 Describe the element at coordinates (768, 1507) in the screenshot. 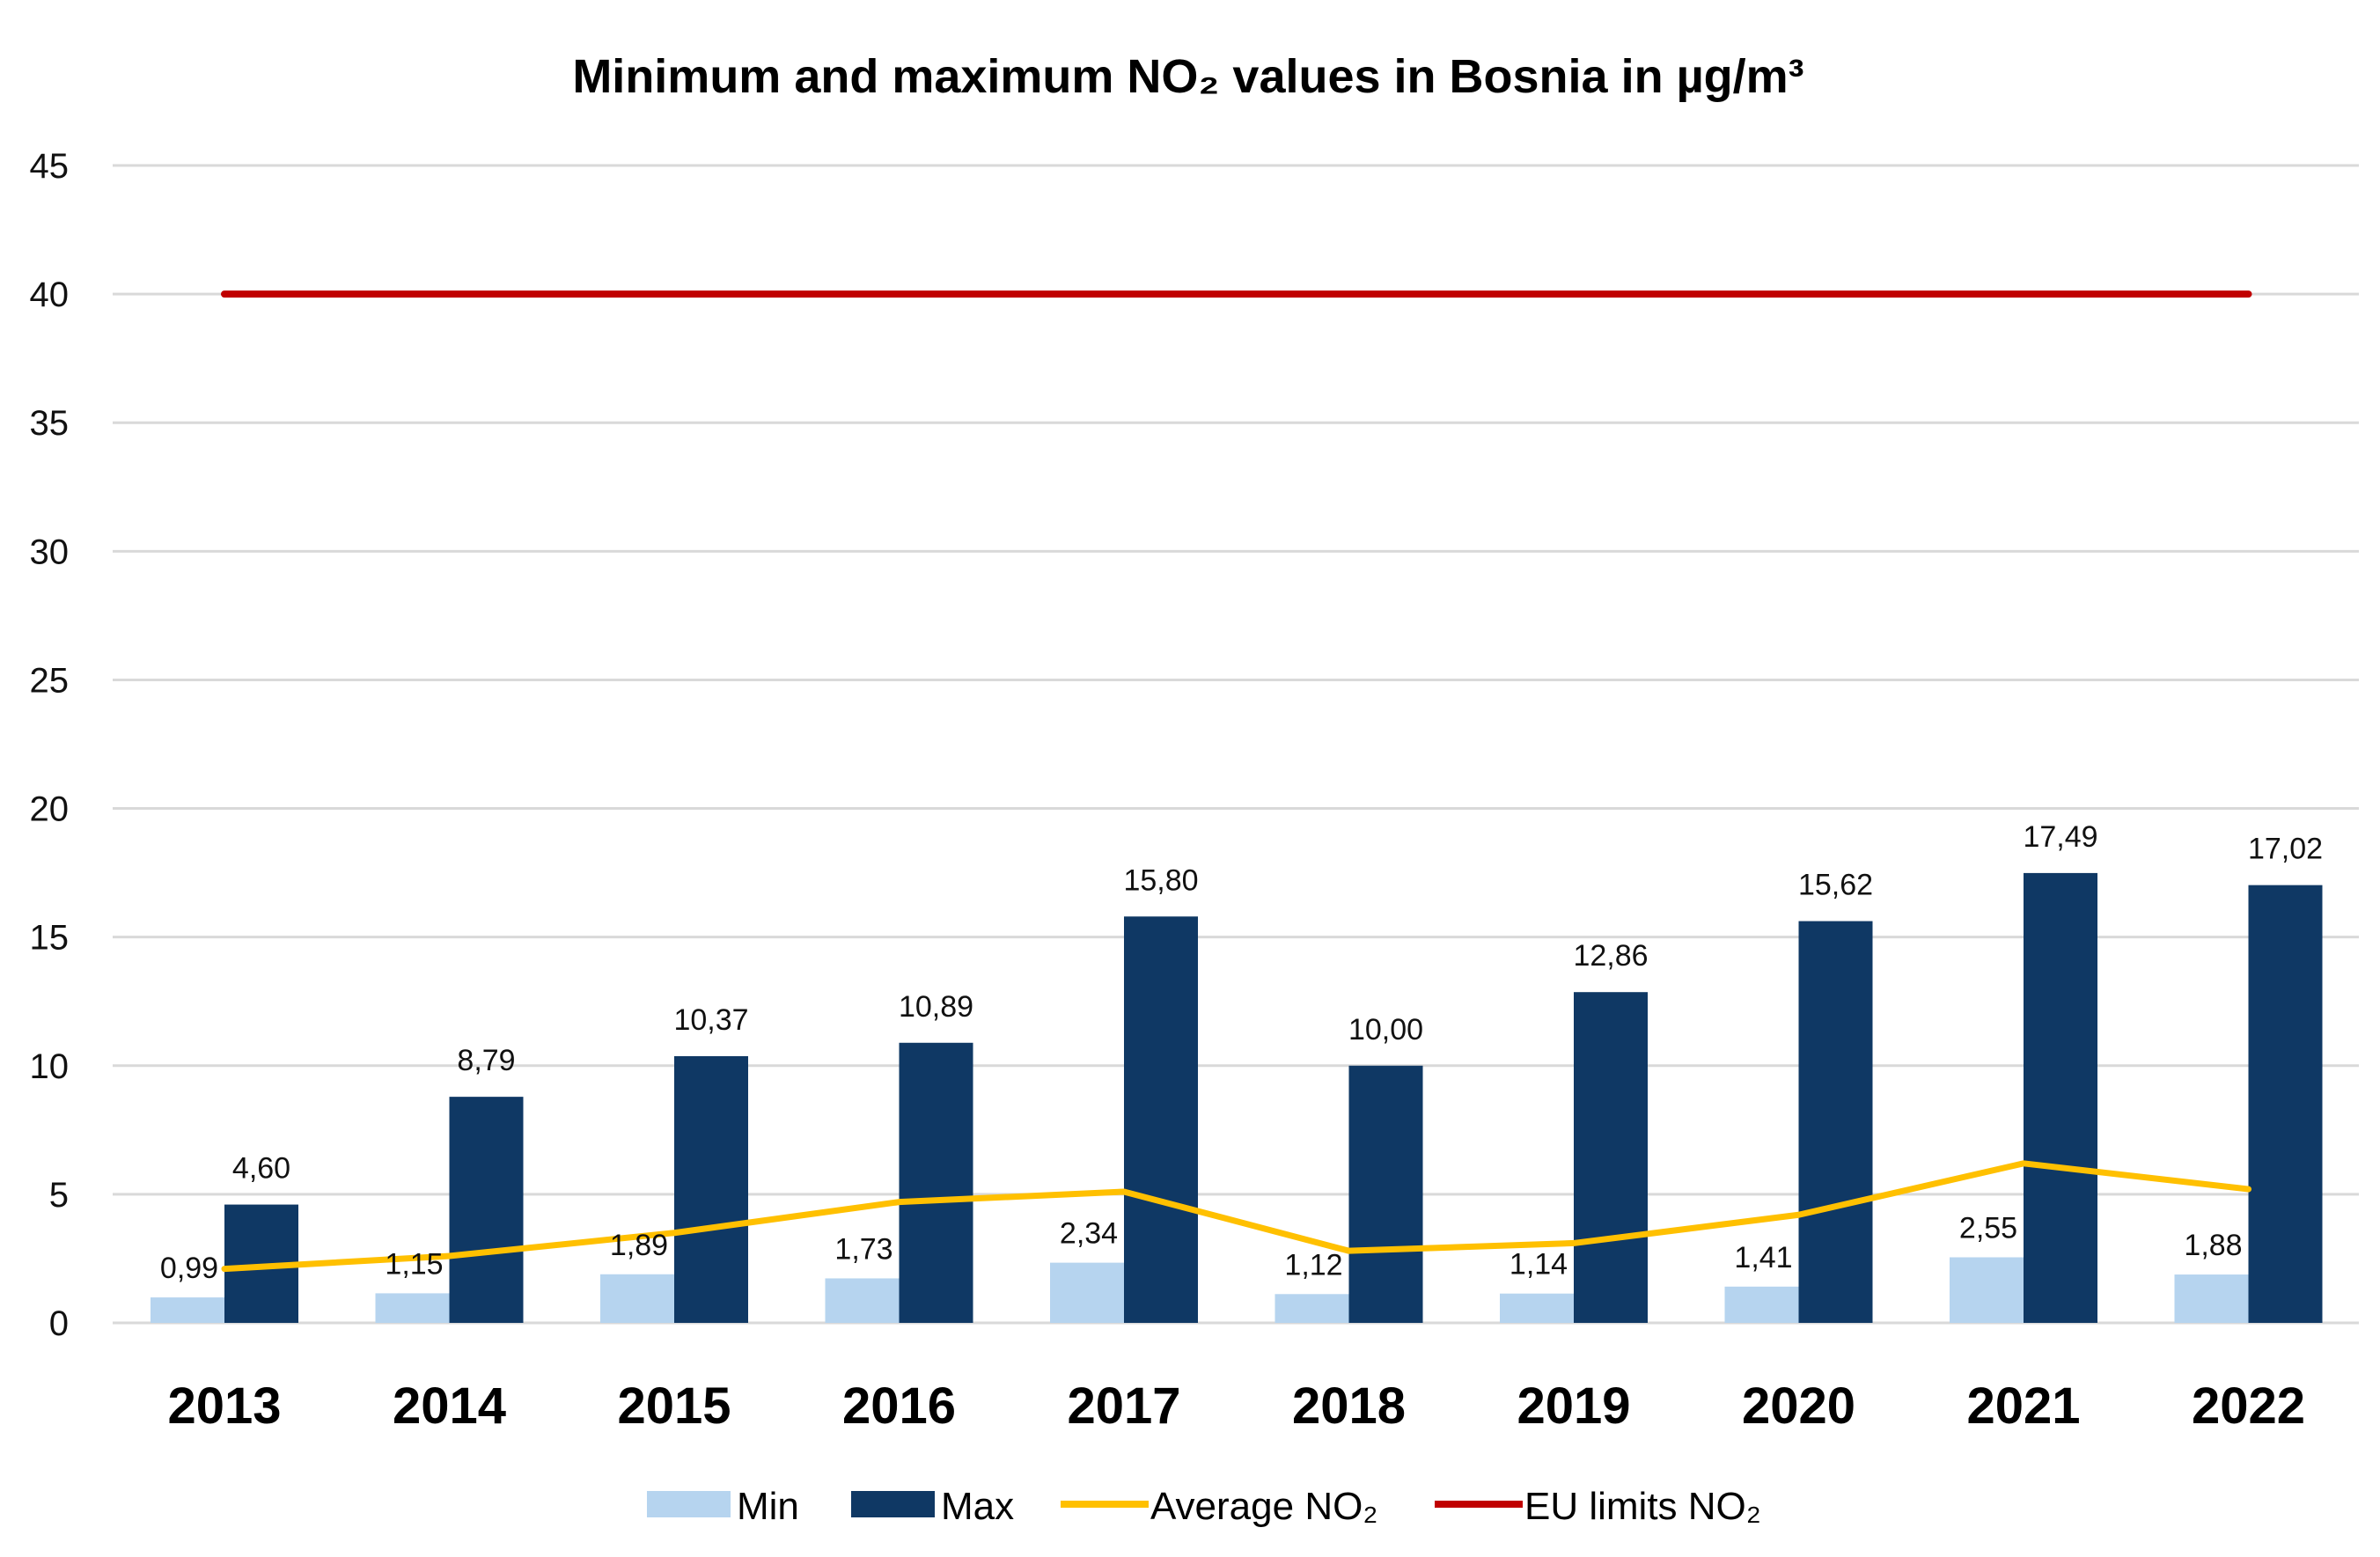

I see `legend-label: Min` at that location.